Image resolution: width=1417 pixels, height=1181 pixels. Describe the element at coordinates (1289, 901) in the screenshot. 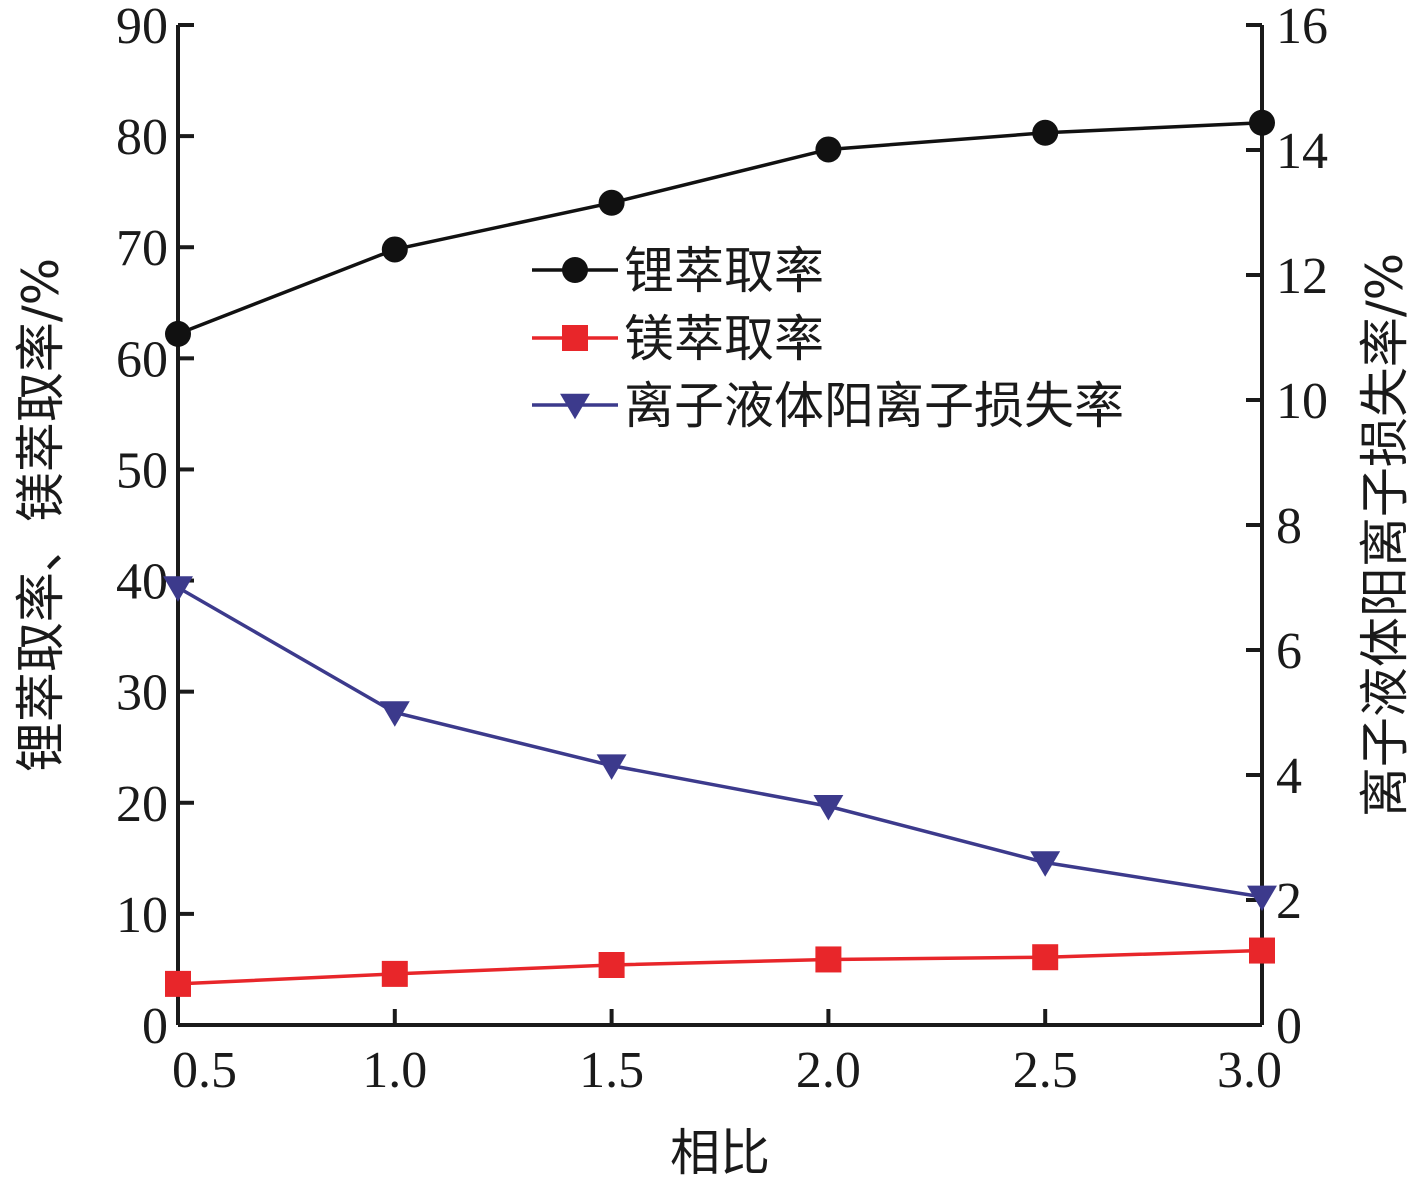

I see `y-right-tick-label: 2` at that location.